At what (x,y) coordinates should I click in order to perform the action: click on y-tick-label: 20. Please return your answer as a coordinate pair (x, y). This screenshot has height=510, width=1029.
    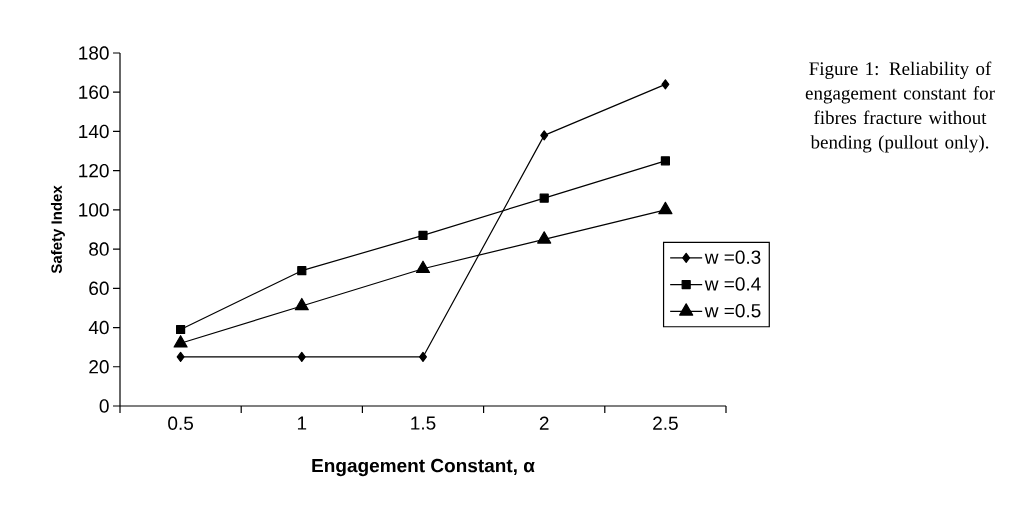
    Looking at the image, I should click on (99, 367).